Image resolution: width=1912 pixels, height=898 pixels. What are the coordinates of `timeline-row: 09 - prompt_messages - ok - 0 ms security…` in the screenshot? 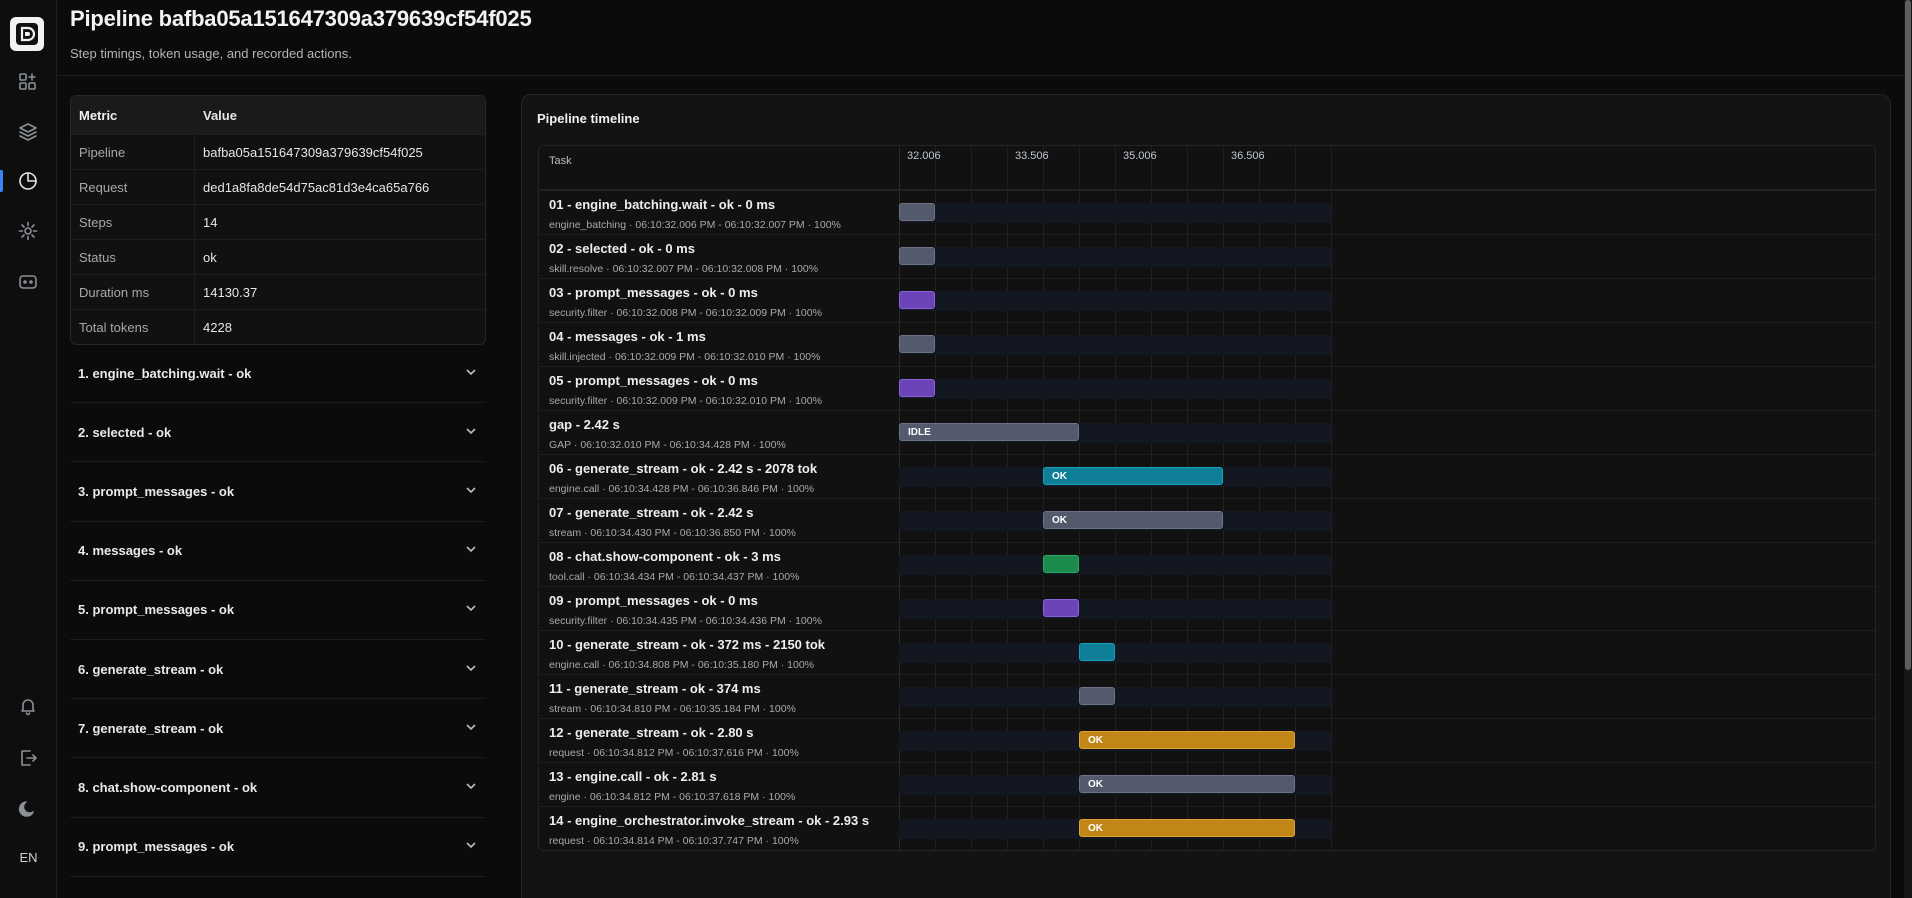 It's located at (1207, 608).